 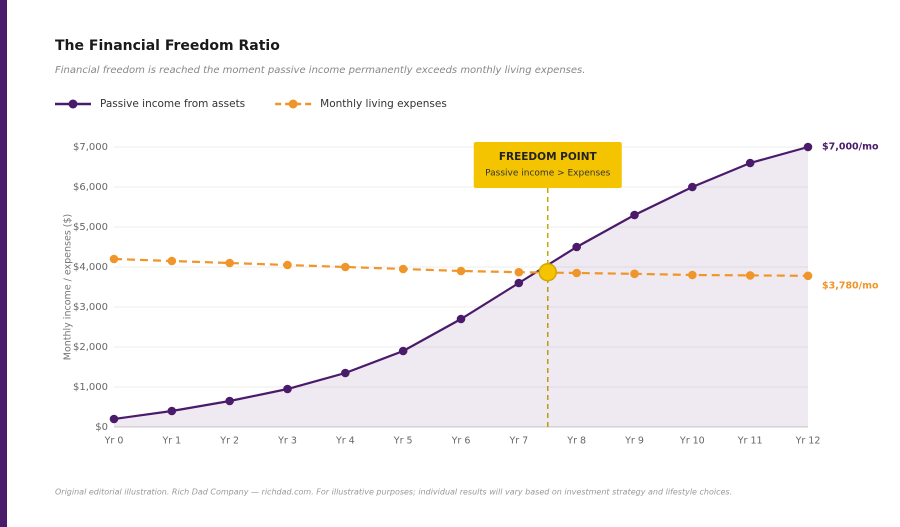 What do you see at coordinates (518, 441) in the screenshot?
I see `x-tick-label: Yr 7` at bounding box center [518, 441].